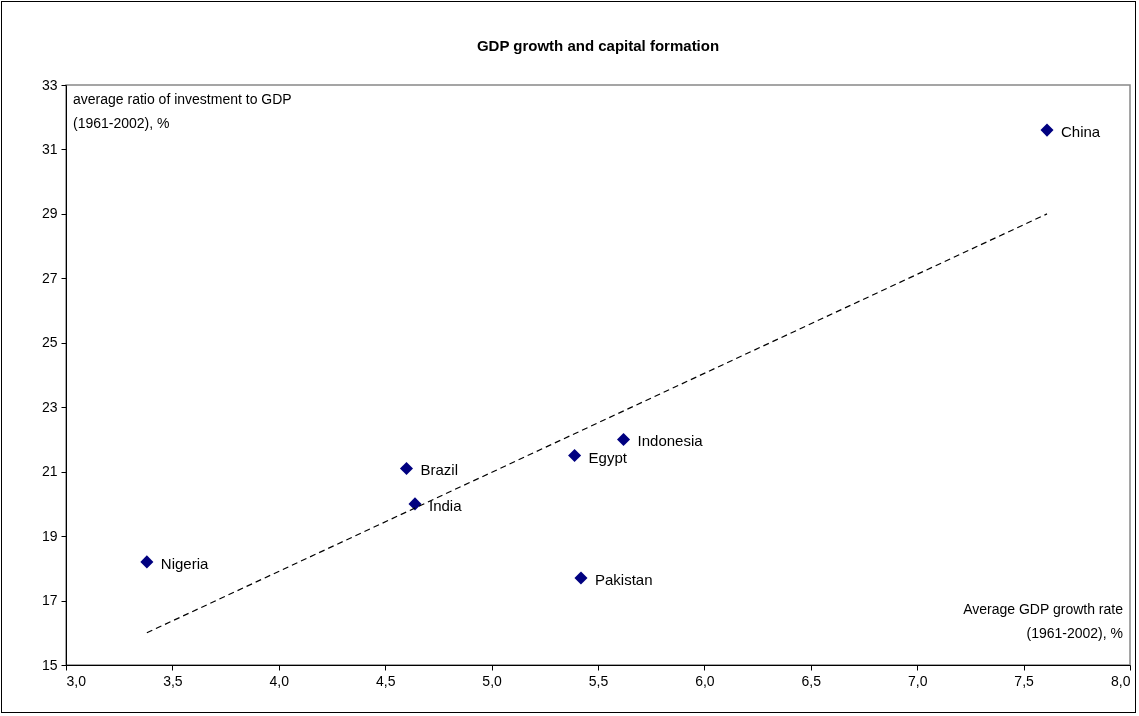 The height and width of the screenshot is (716, 1139). I want to click on y-tick-label: 15, so click(49, 664).